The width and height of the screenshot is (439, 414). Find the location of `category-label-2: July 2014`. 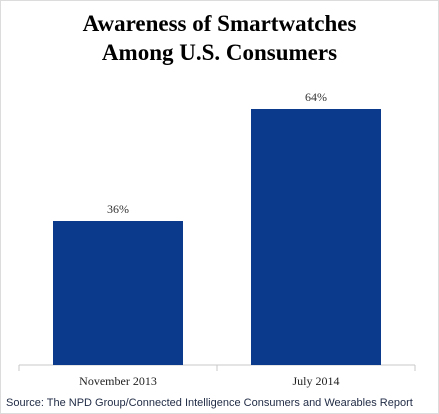

category-label-2: July 2014 is located at coordinates (315, 381).